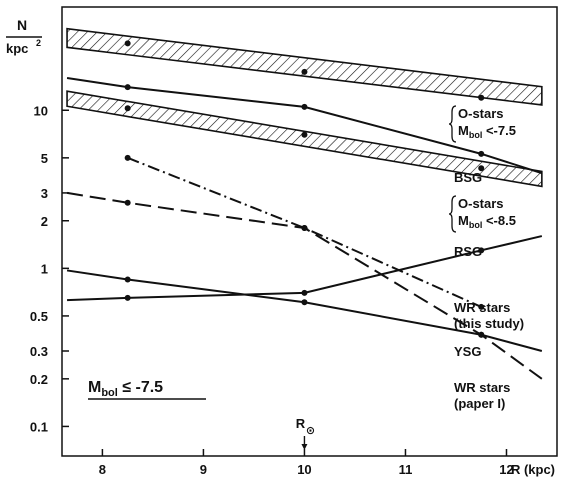 The width and height of the screenshot is (570, 487). What do you see at coordinates (304, 469) in the screenshot?
I see `x-tick-label-2: 10` at bounding box center [304, 469].